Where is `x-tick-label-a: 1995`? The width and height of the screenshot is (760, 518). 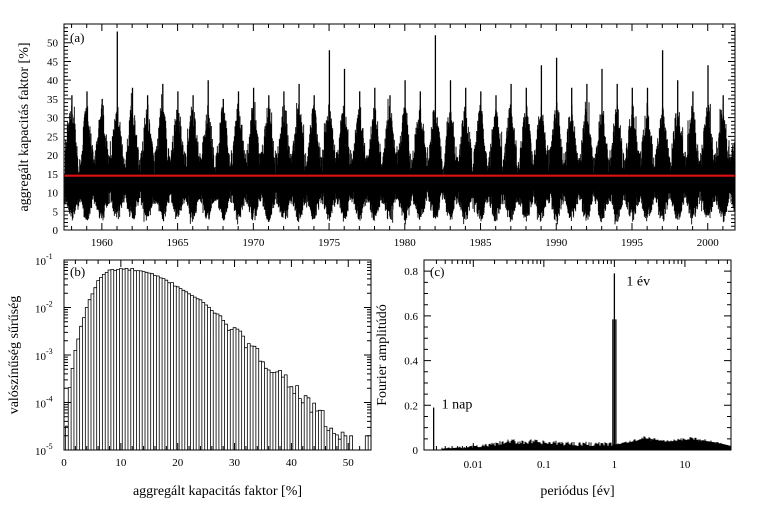
x-tick-label-a: 1995 is located at coordinates (632, 243).